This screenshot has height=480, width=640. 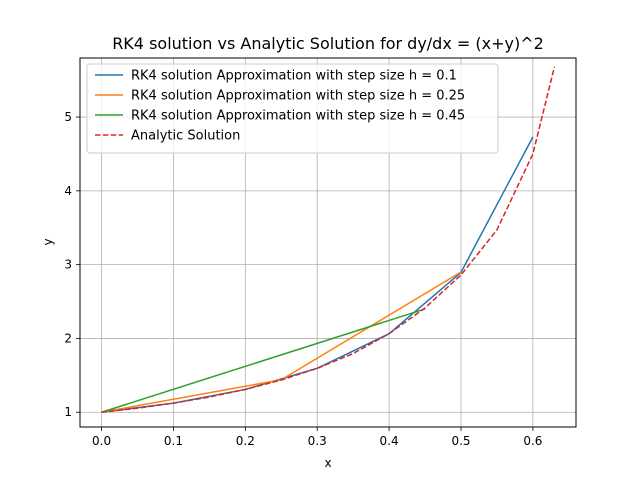 I want to click on y-tick-label: 1, so click(x=68, y=412).